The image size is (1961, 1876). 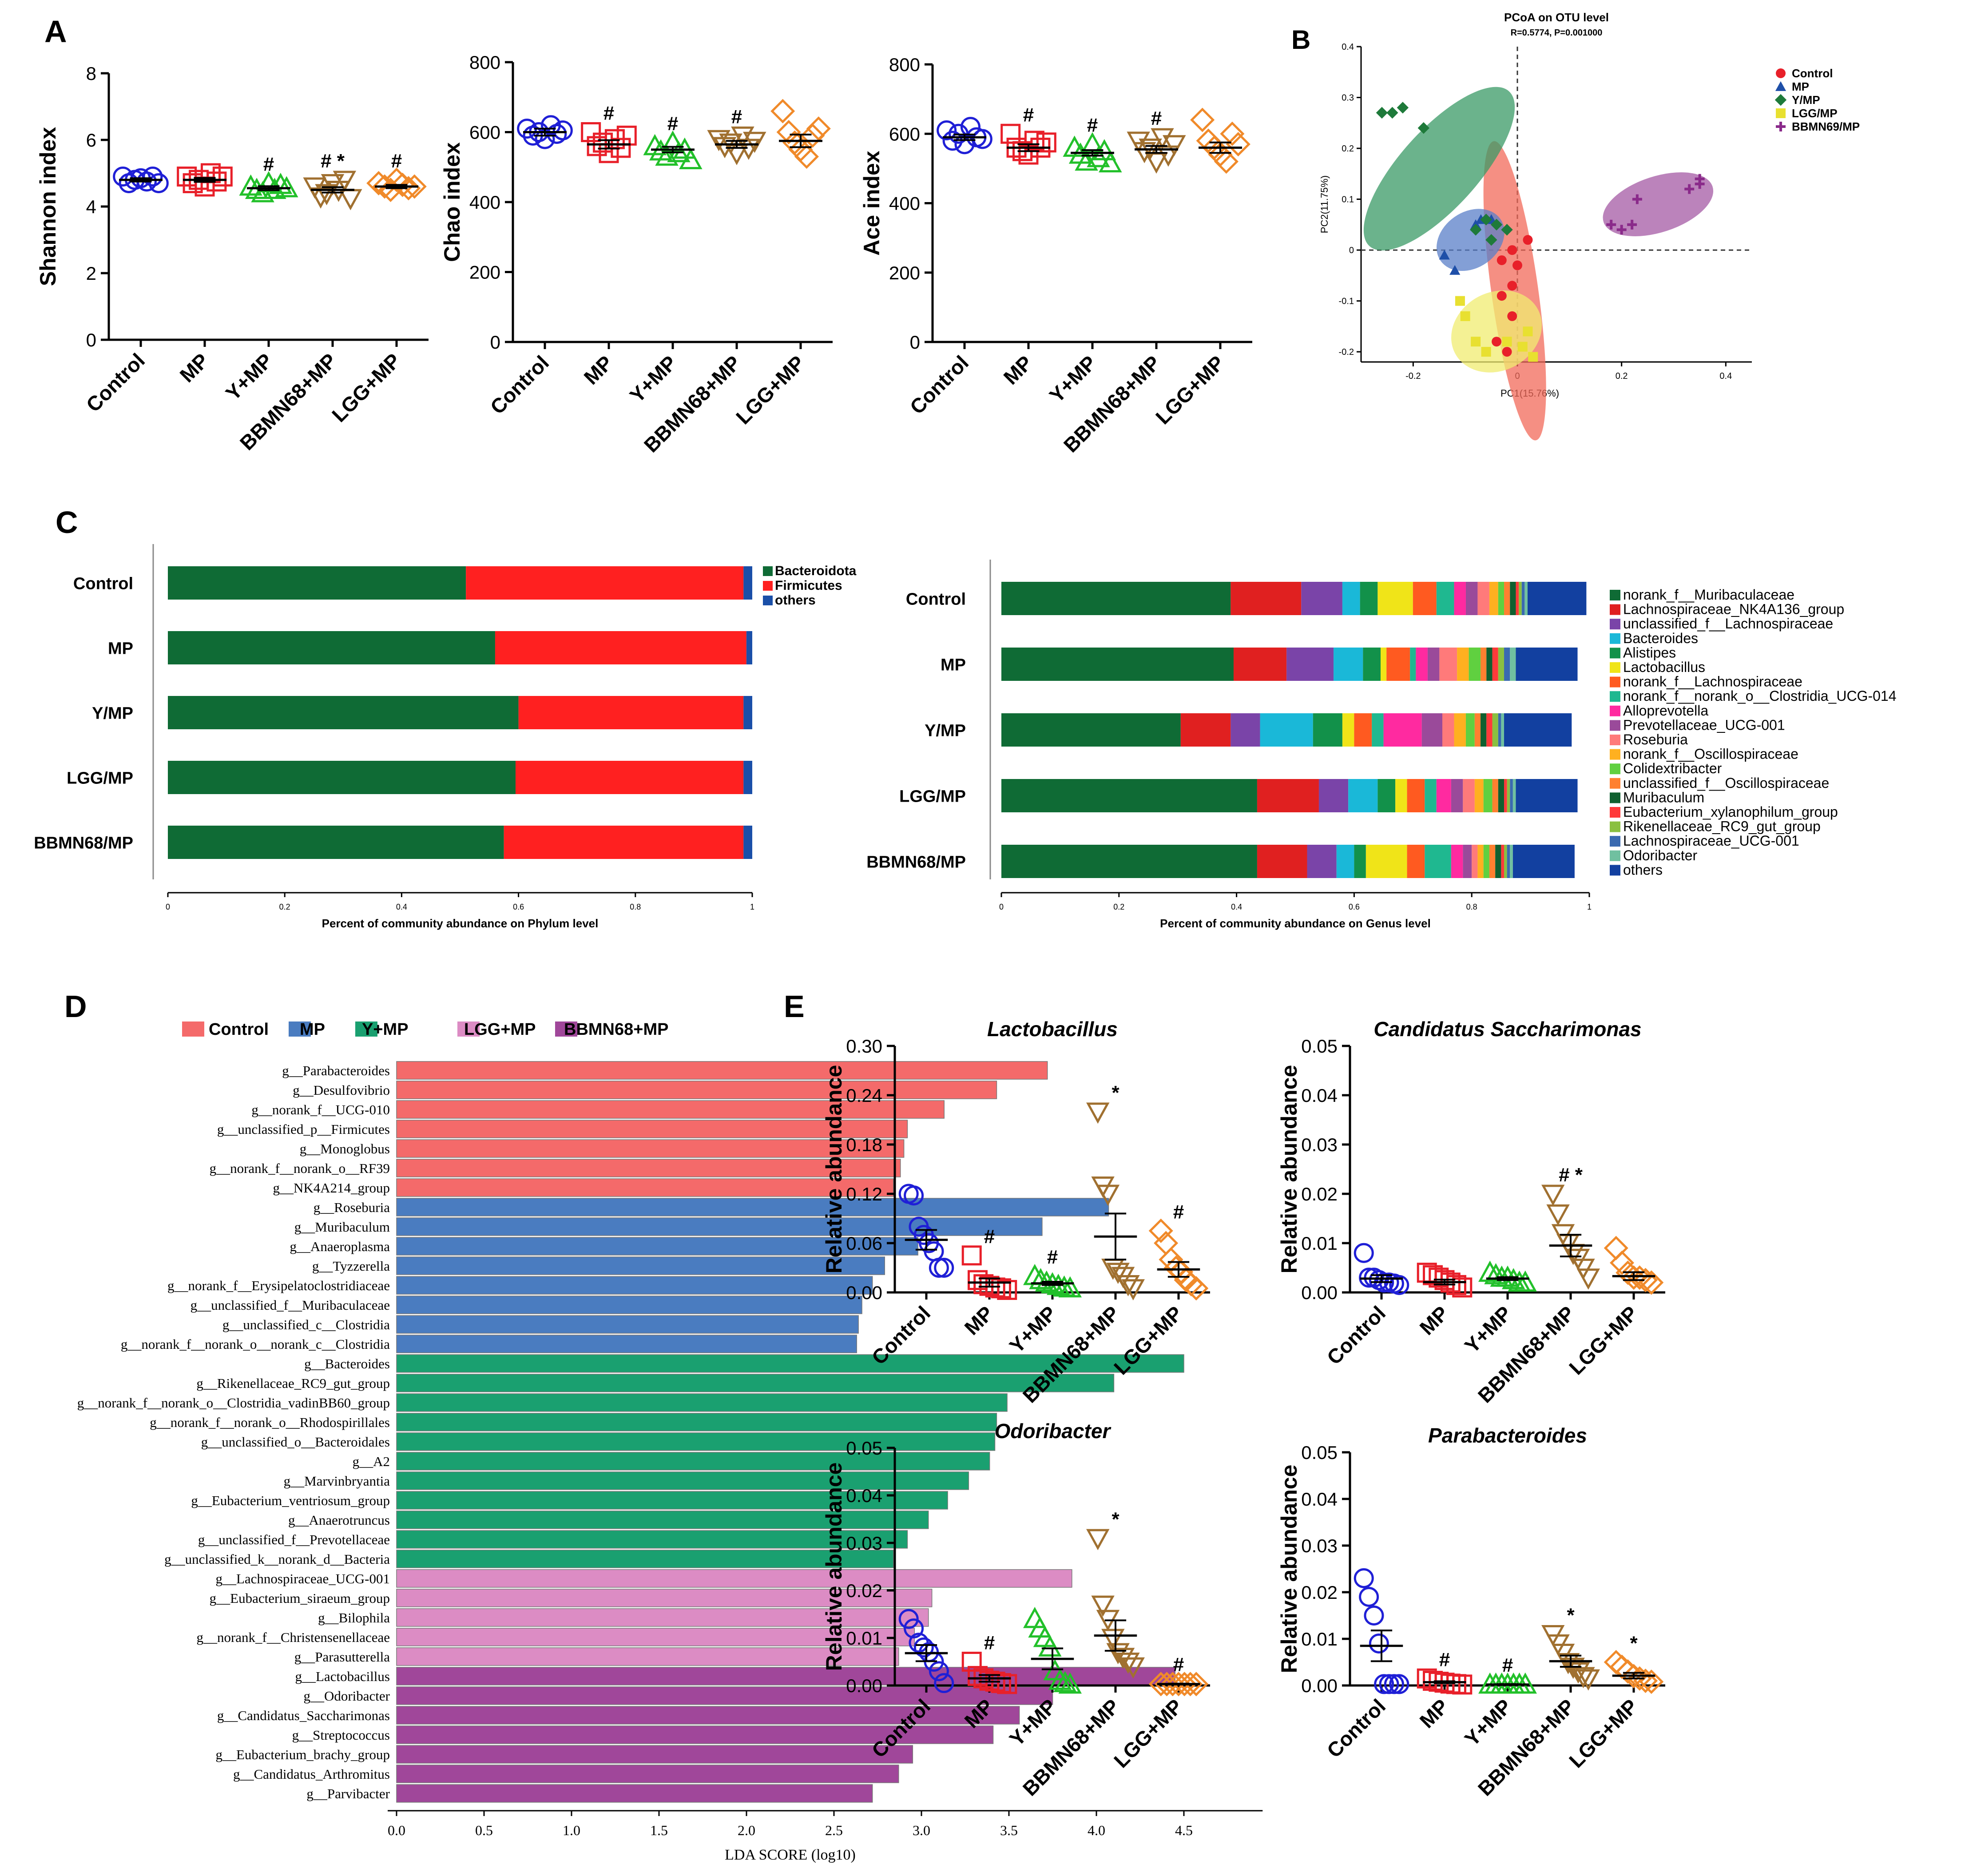 I want to click on significance-mark: *, so click(x=1115, y=1093).